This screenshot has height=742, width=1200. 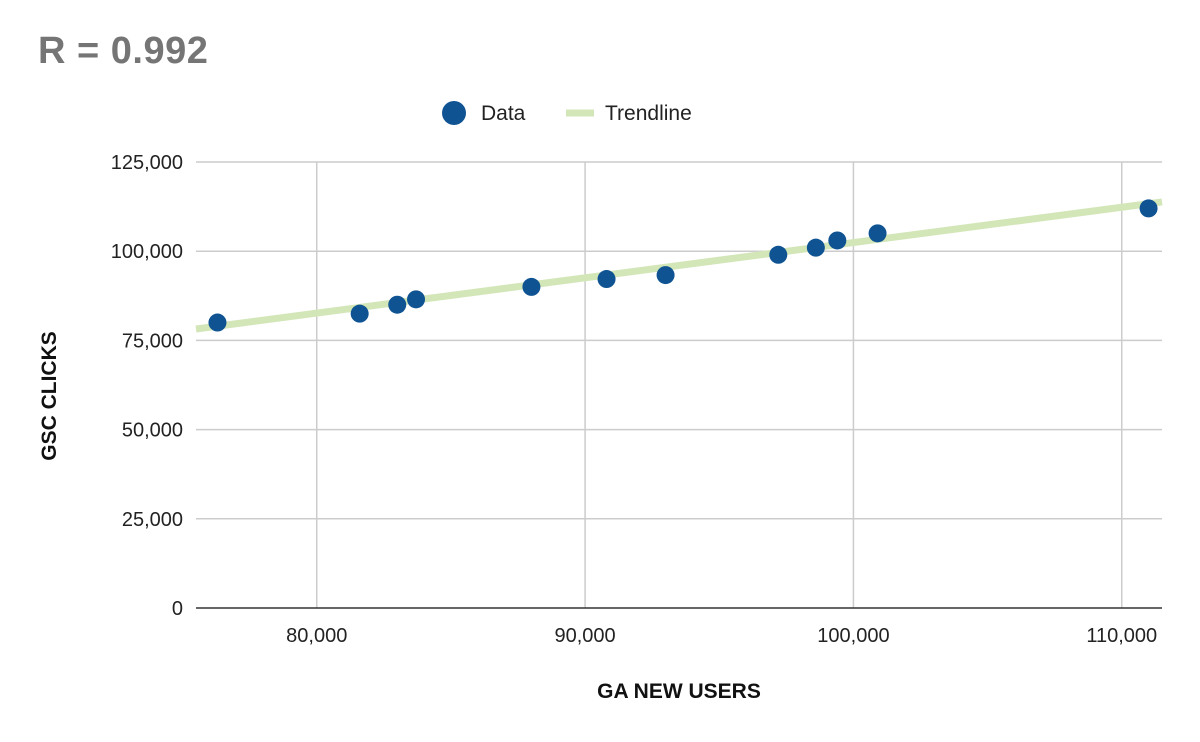 I want to click on x-tick-label: 90,000, so click(x=584, y=636).